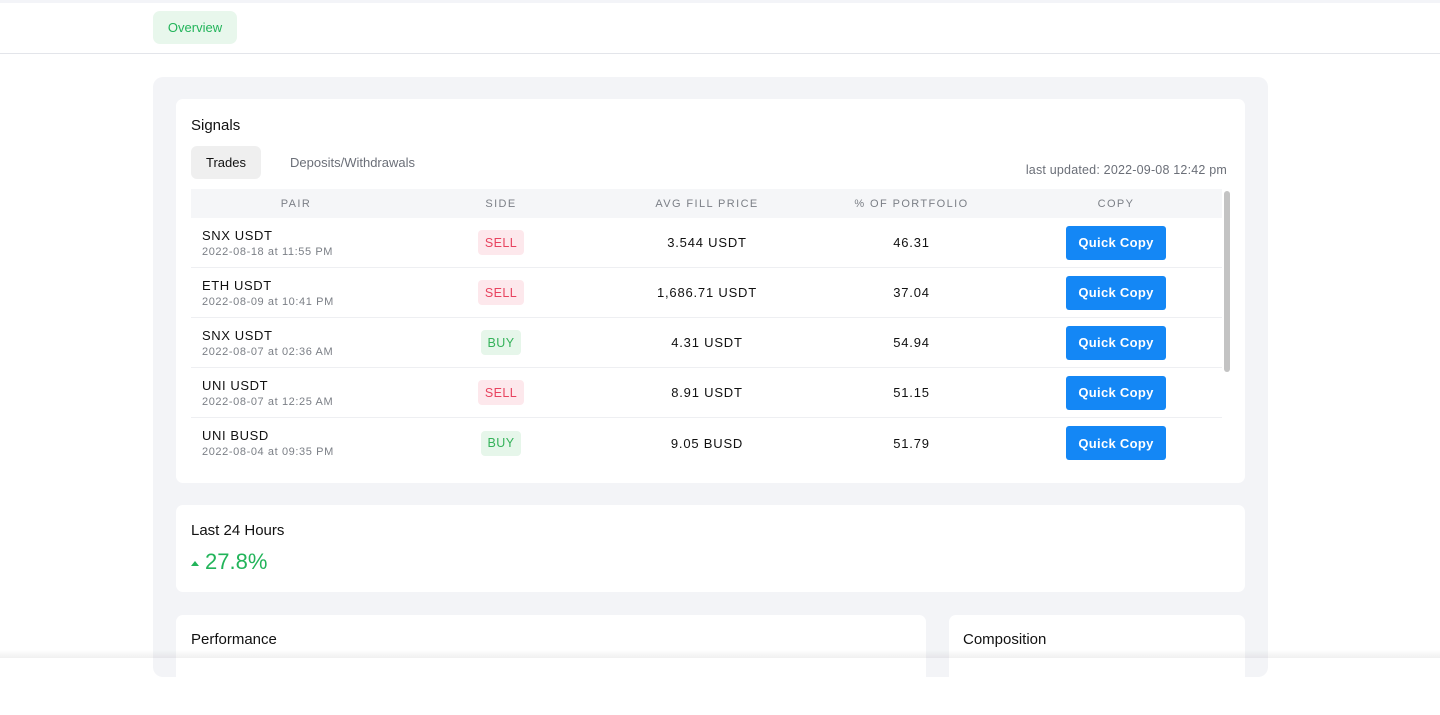  I want to click on avg-fill-price: 3.544 USDT, so click(707, 242).